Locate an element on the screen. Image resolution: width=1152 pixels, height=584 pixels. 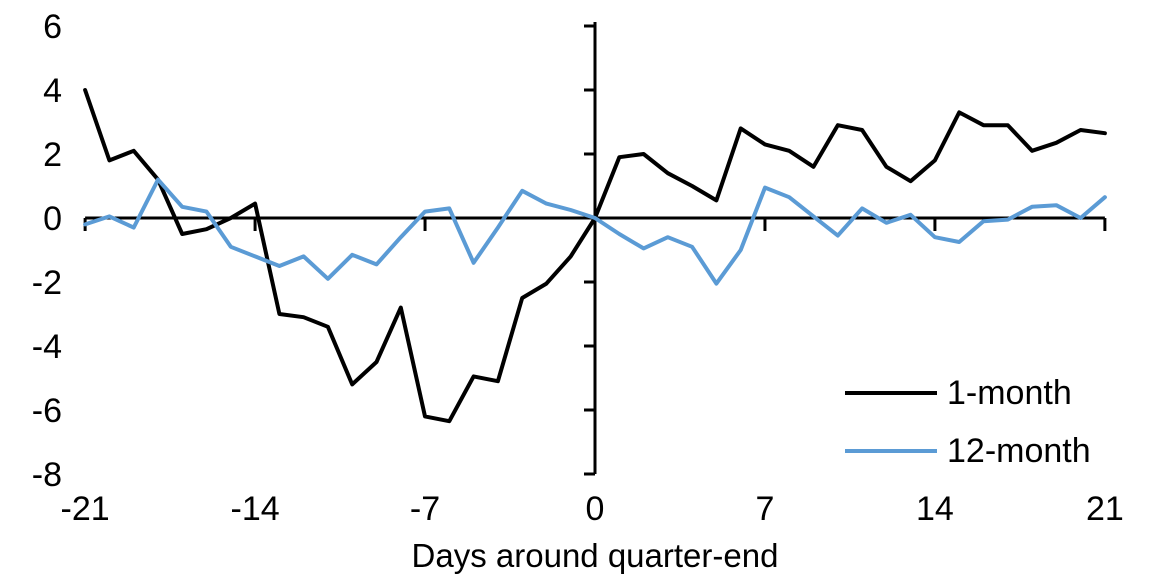
x-tick-label: -7 is located at coordinates (425, 509).